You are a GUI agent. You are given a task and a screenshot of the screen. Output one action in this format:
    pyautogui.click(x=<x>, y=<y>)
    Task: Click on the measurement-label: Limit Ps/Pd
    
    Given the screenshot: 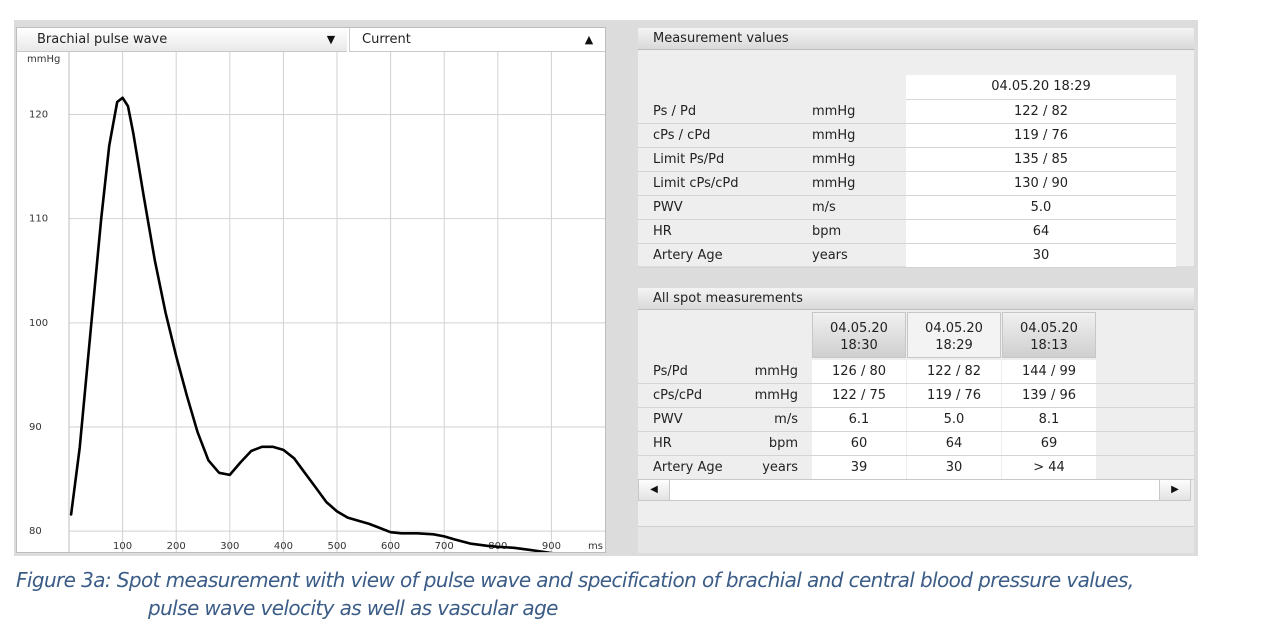 What is the action you would take?
    pyautogui.click(x=689, y=159)
    